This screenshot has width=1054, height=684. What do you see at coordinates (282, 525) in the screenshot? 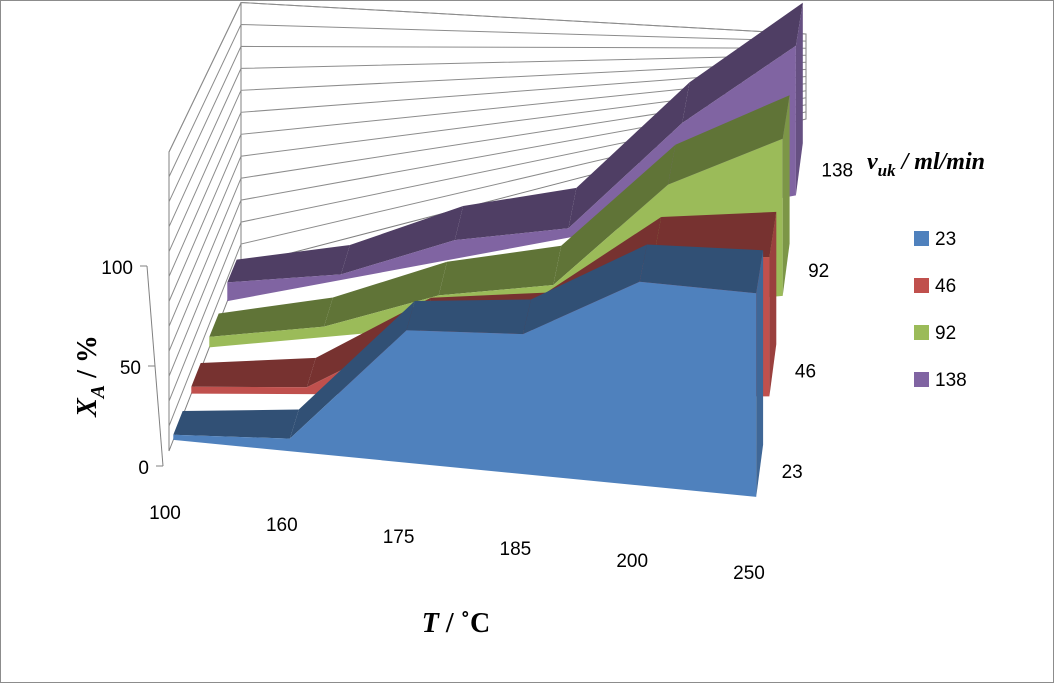
I see `x-tick-label: 160` at bounding box center [282, 525].